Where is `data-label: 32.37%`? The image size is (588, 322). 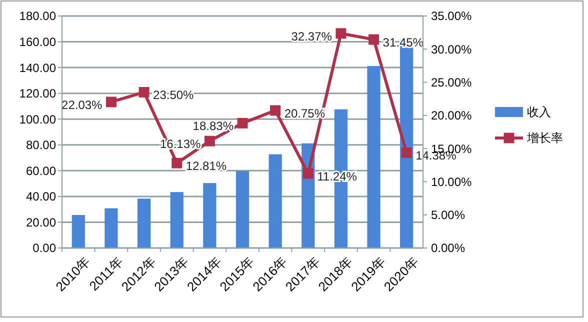
data-label: 32.37% is located at coordinates (311, 36).